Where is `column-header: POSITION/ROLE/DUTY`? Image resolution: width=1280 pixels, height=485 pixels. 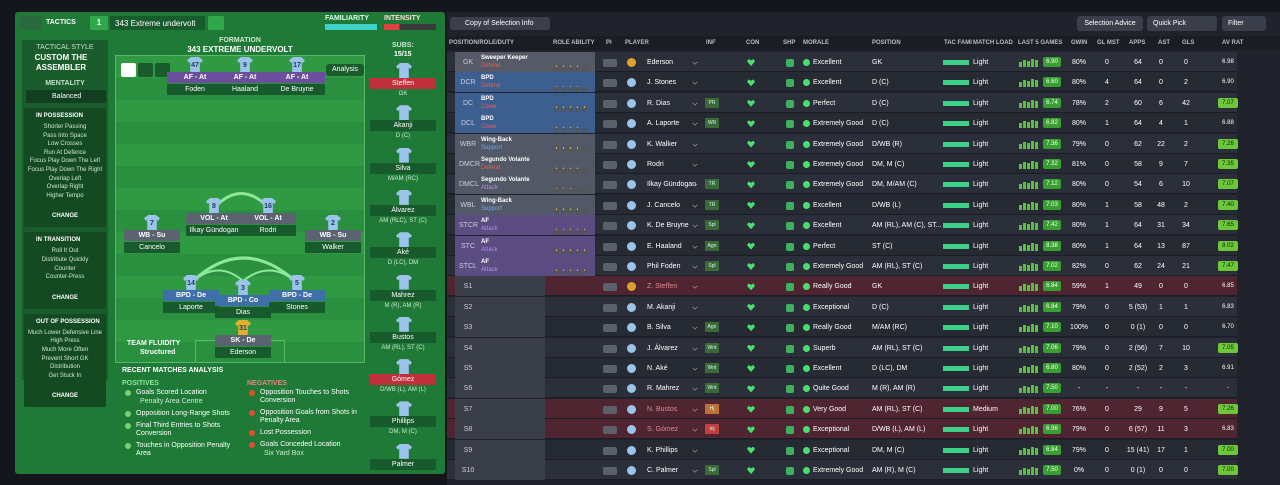 column-header: POSITION/ROLE/DUTY is located at coordinates (482, 43).